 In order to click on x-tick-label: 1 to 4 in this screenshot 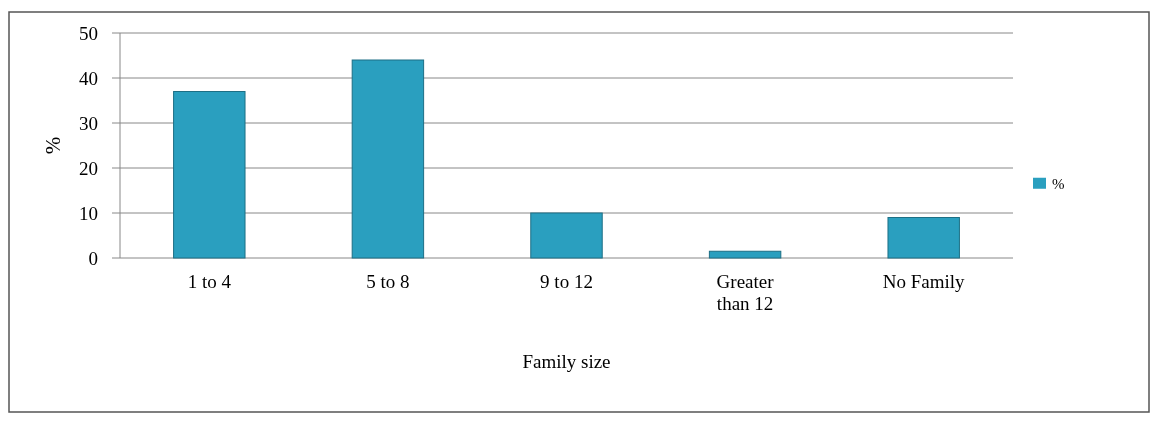, I will do `click(209, 281)`.